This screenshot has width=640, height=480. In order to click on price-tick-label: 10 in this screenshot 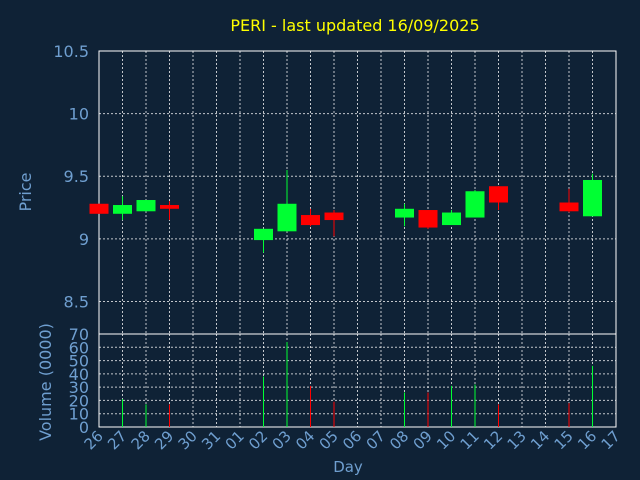, I will do `click(79, 114)`.